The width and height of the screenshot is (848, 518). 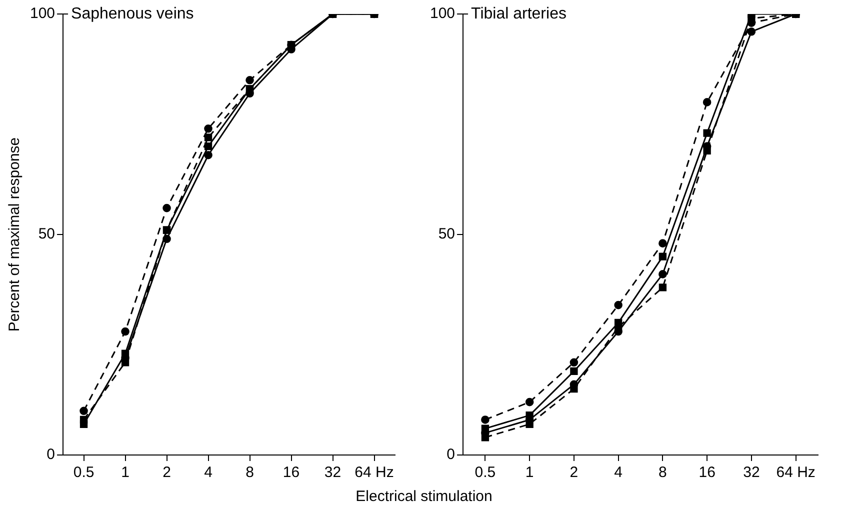 I want to click on chart-title: Saphenous veins, so click(x=132, y=13).